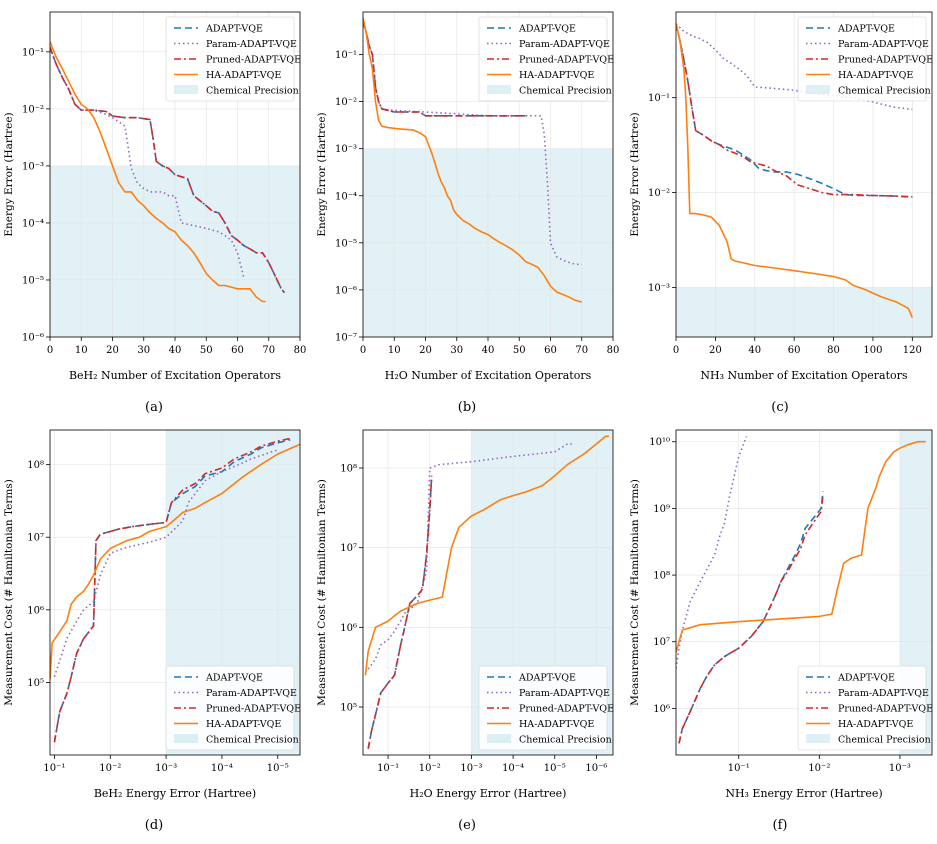 The height and width of the screenshot is (844, 937). Describe the element at coordinates (780, 407) in the screenshot. I see `panel-label-c: (c)` at that location.